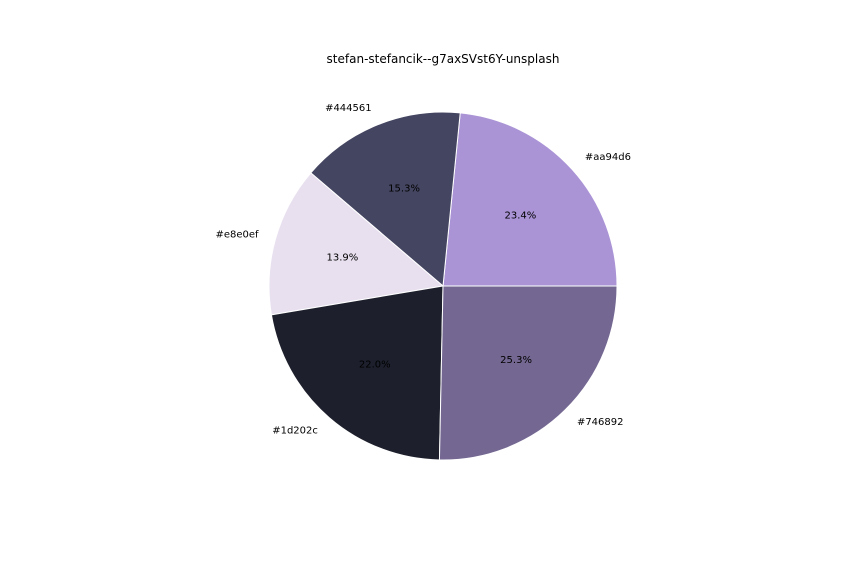 This screenshot has width=864, height=576. I want to click on slice-label-1: #444561, so click(348, 108).